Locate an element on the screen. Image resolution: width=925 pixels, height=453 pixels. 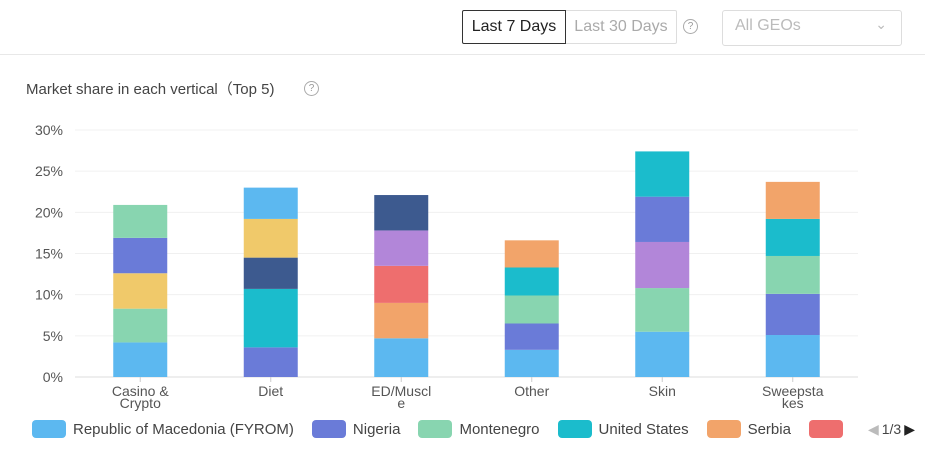
legend-item: United States is located at coordinates (623, 429).